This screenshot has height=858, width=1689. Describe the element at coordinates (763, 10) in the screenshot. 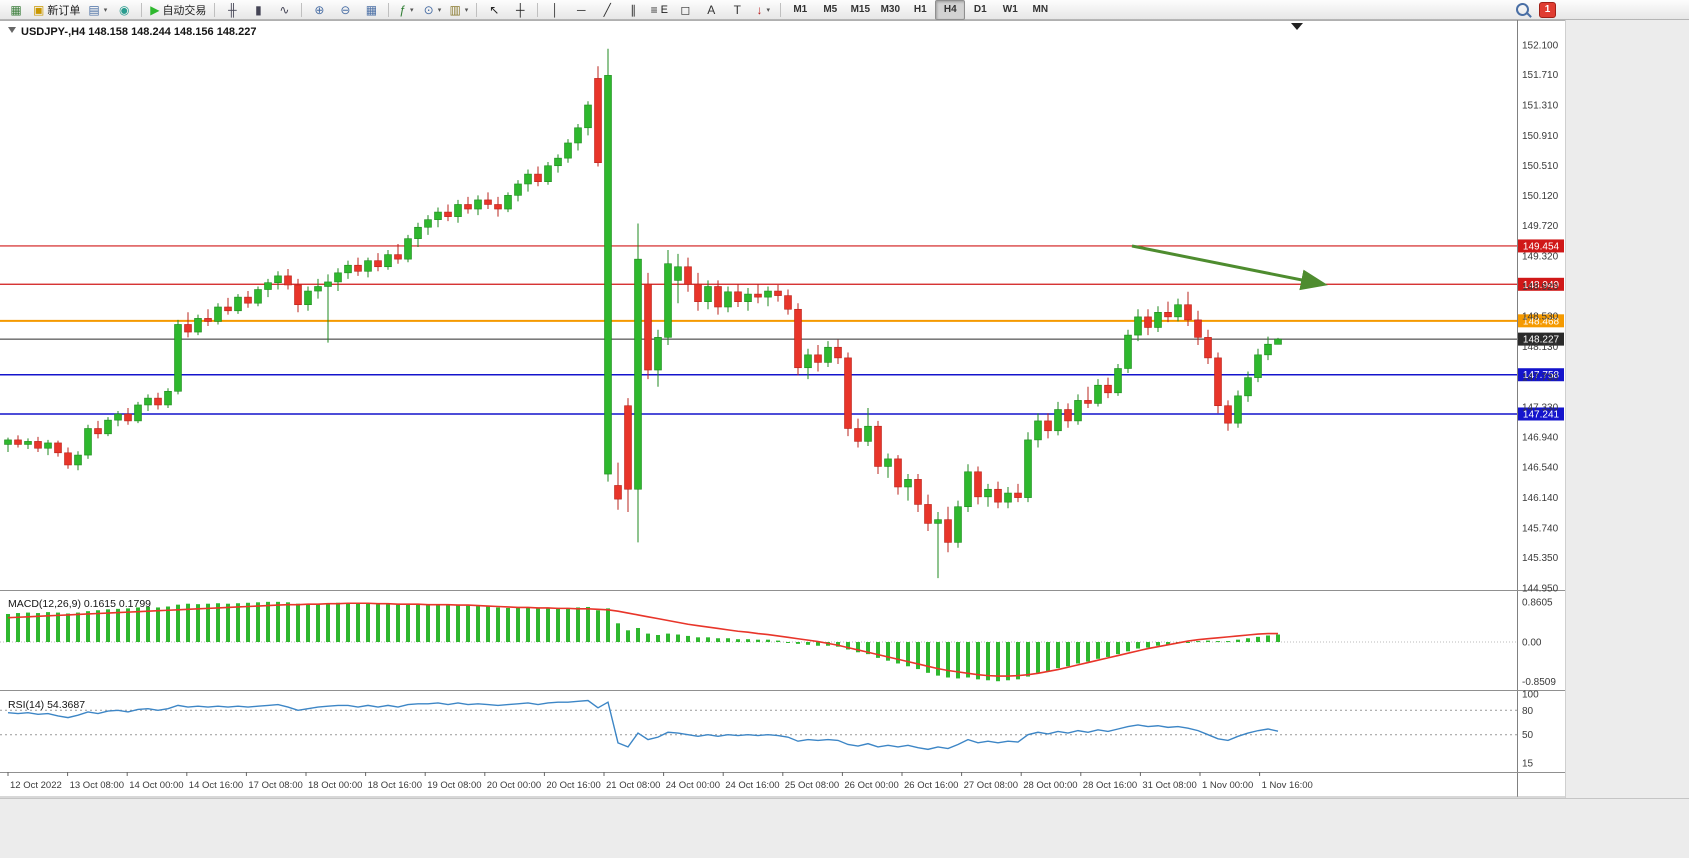

I see `arrows-button: ↓ ▾` at that location.